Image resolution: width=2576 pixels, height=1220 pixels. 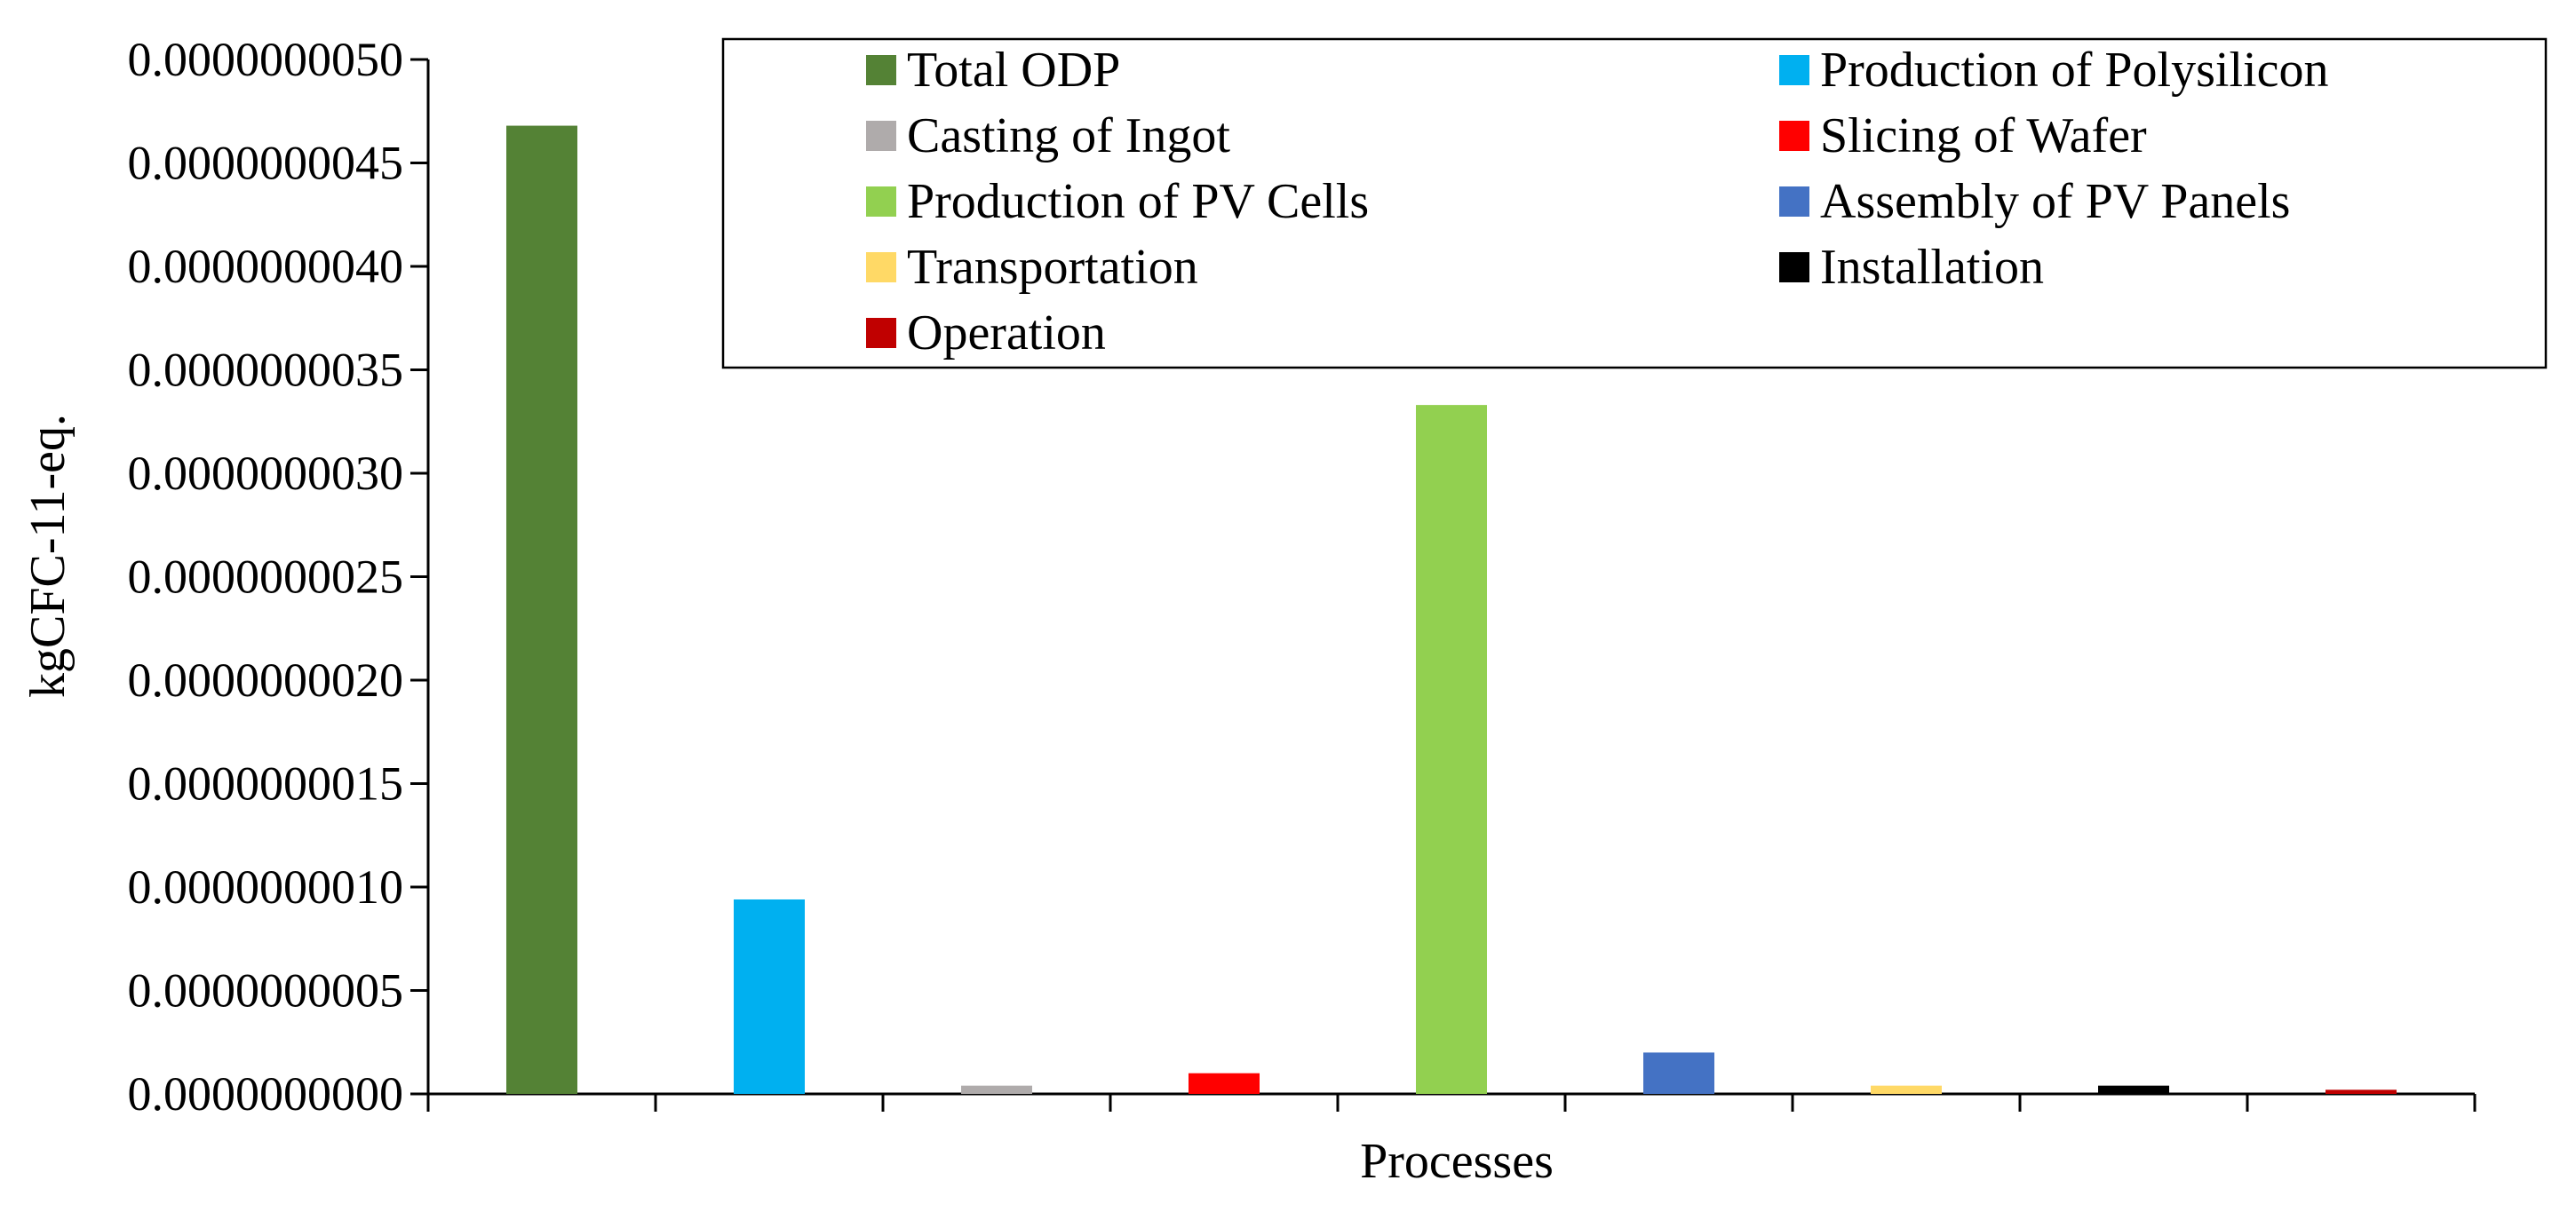 What do you see at coordinates (2361, 1091) in the screenshot?
I see `bar-operation` at bounding box center [2361, 1091].